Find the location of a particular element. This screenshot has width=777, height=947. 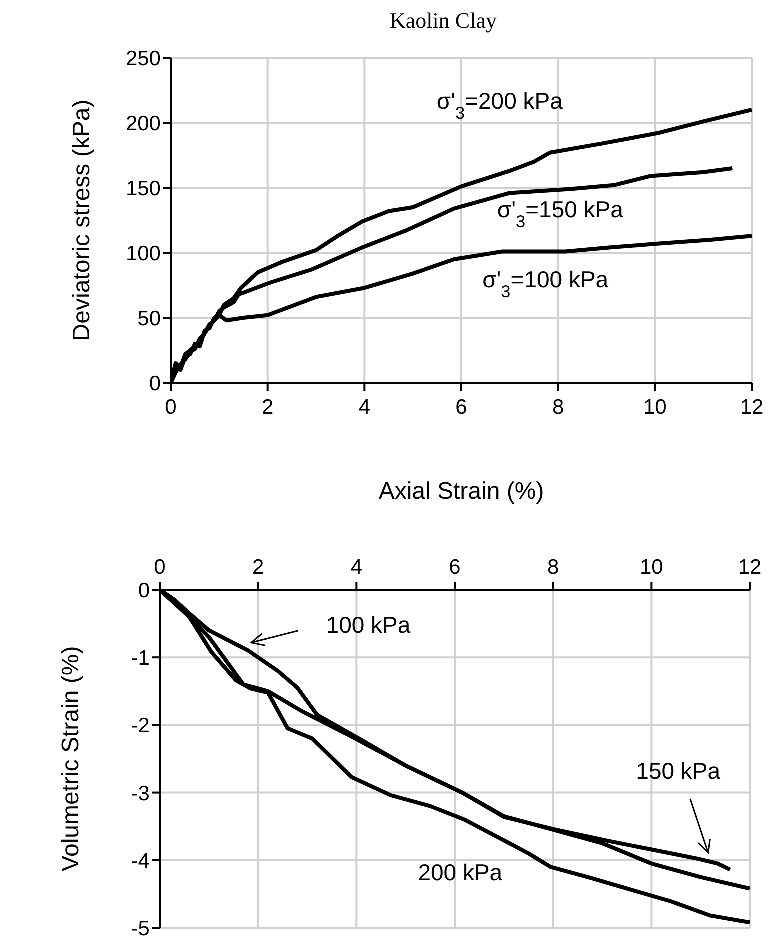

y-axis-title: Volumetric Strain (%) is located at coordinates (71, 759).